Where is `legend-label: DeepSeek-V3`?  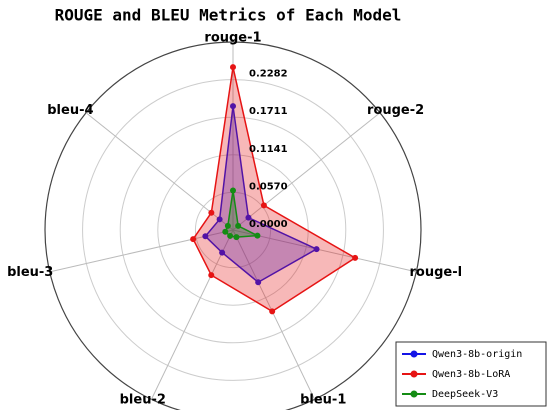 legend-label: DeepSeek-V3 is located at coordinates (465, 394).